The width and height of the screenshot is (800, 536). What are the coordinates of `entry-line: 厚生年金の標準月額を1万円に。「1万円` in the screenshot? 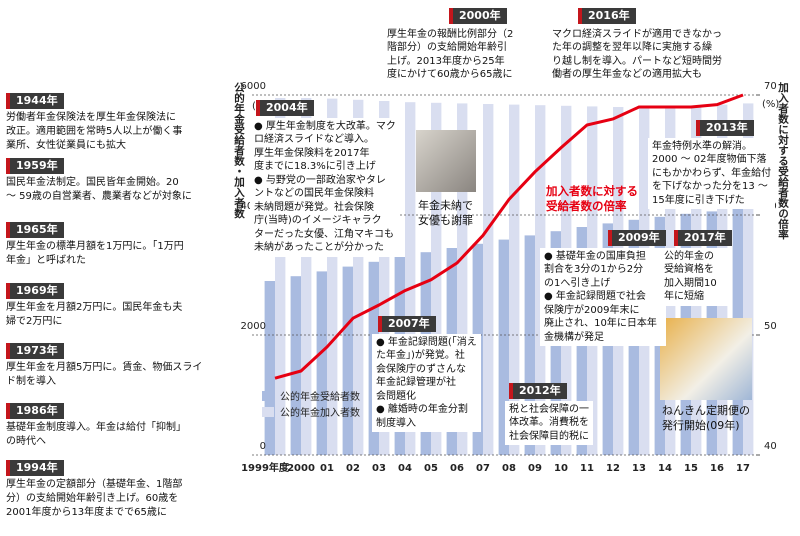 It's located at (95, 246).